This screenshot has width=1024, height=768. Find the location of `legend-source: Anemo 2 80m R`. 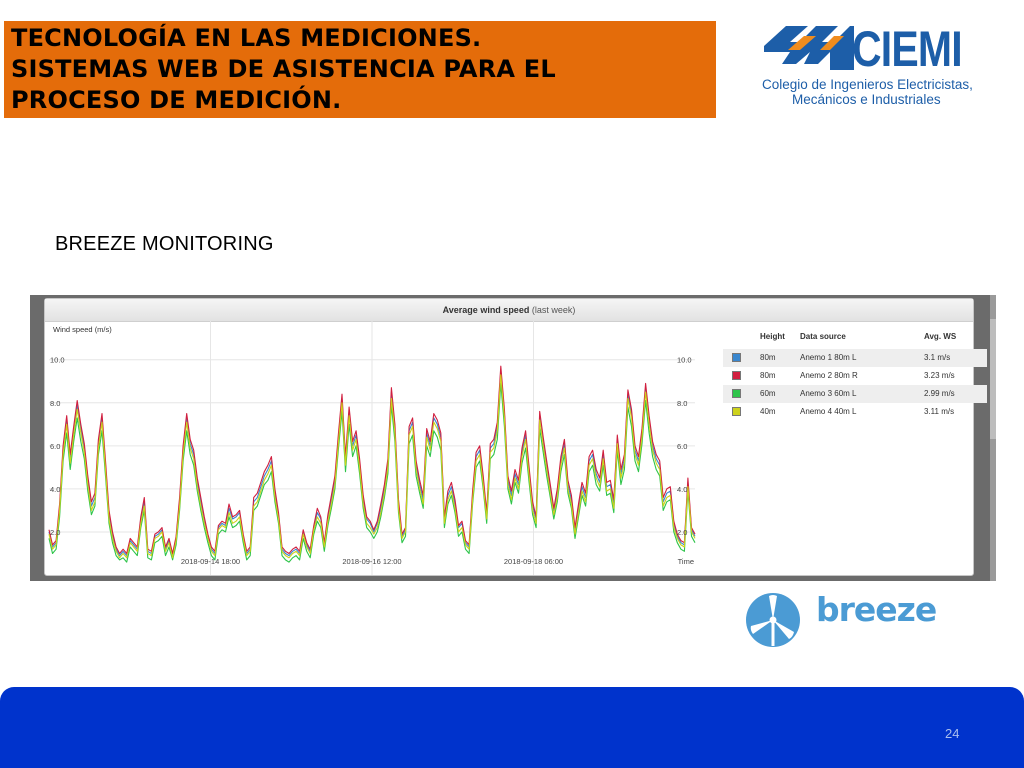

legend-source: Anemo 2 80m R is located at coordinates (829, 375).